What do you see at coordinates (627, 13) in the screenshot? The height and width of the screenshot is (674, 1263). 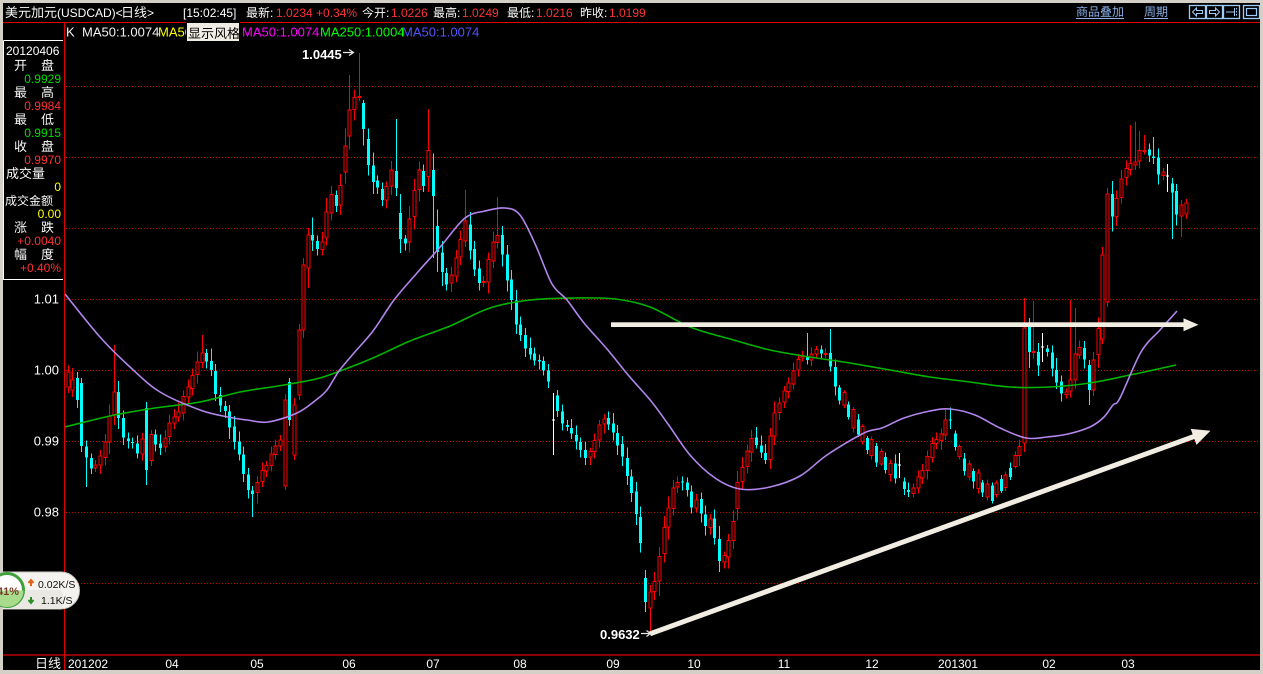 I see `svg-text: 1.0199` at bounding box center [627, 13].